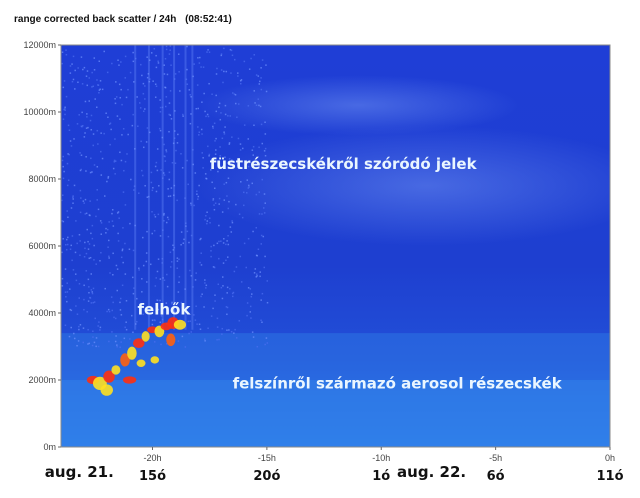 The height and width of the screenshot is (498, 640). What do you see at coordinates (125, 360) in the screenshot?
I see `cloud-spot` at bounding box center [125, 360].